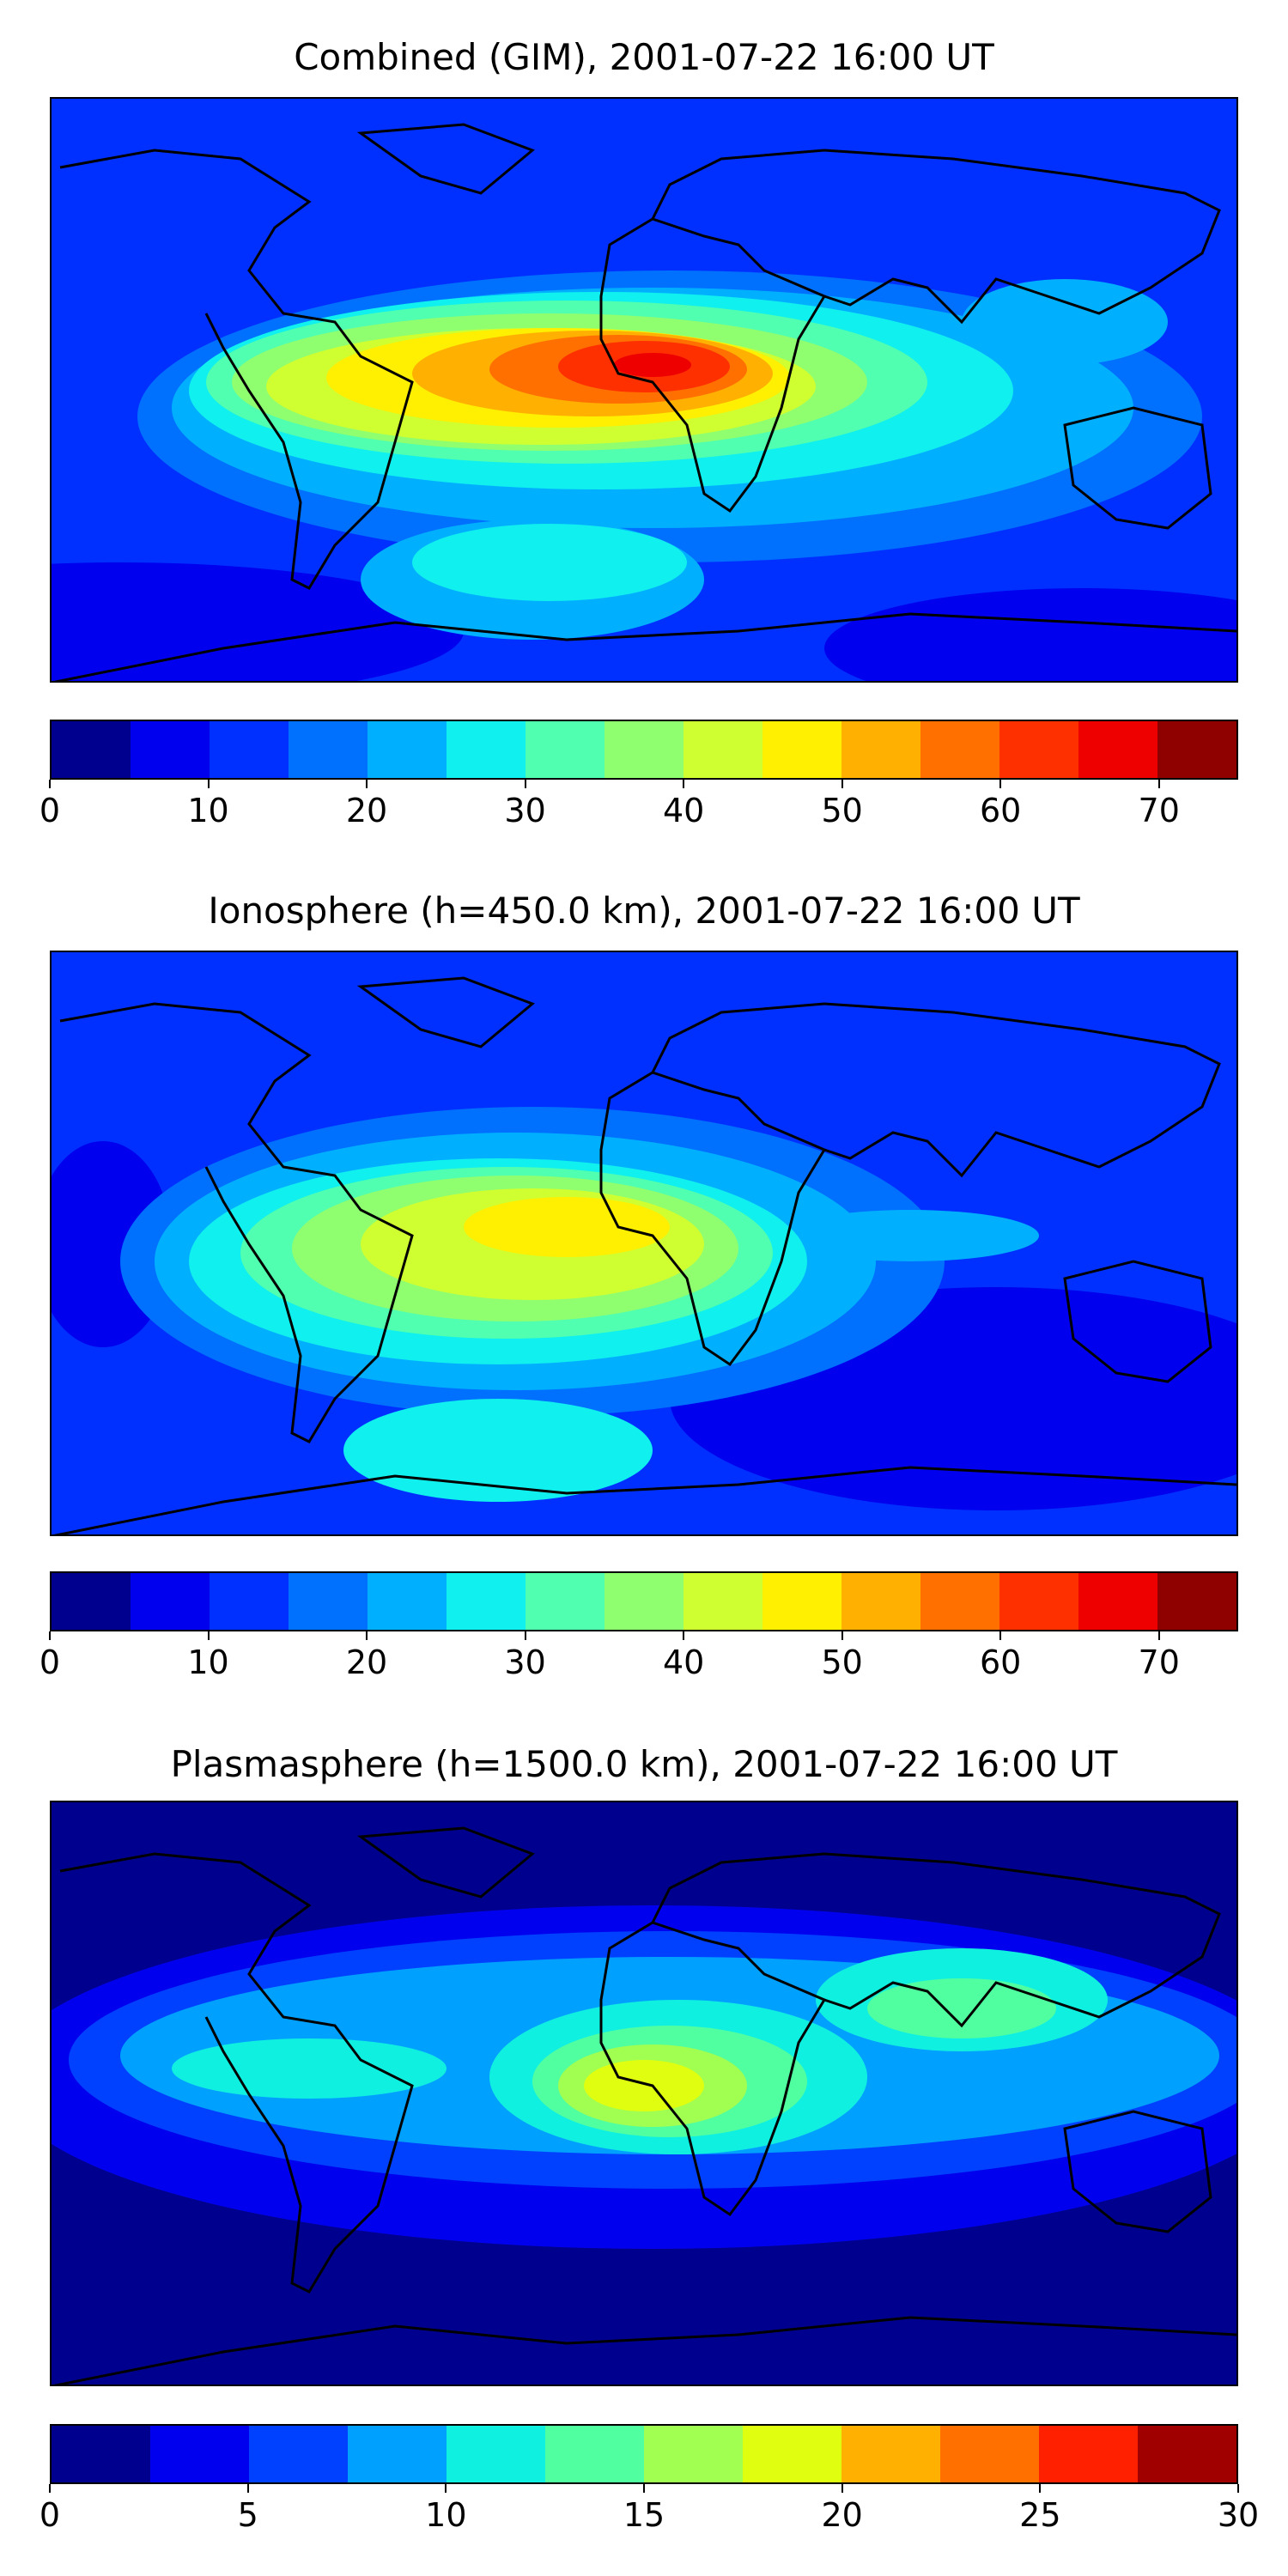 This screenshot has height=2576, width=1288. I want to click on colorbar-tick-label: 5, so click(248, 2515).